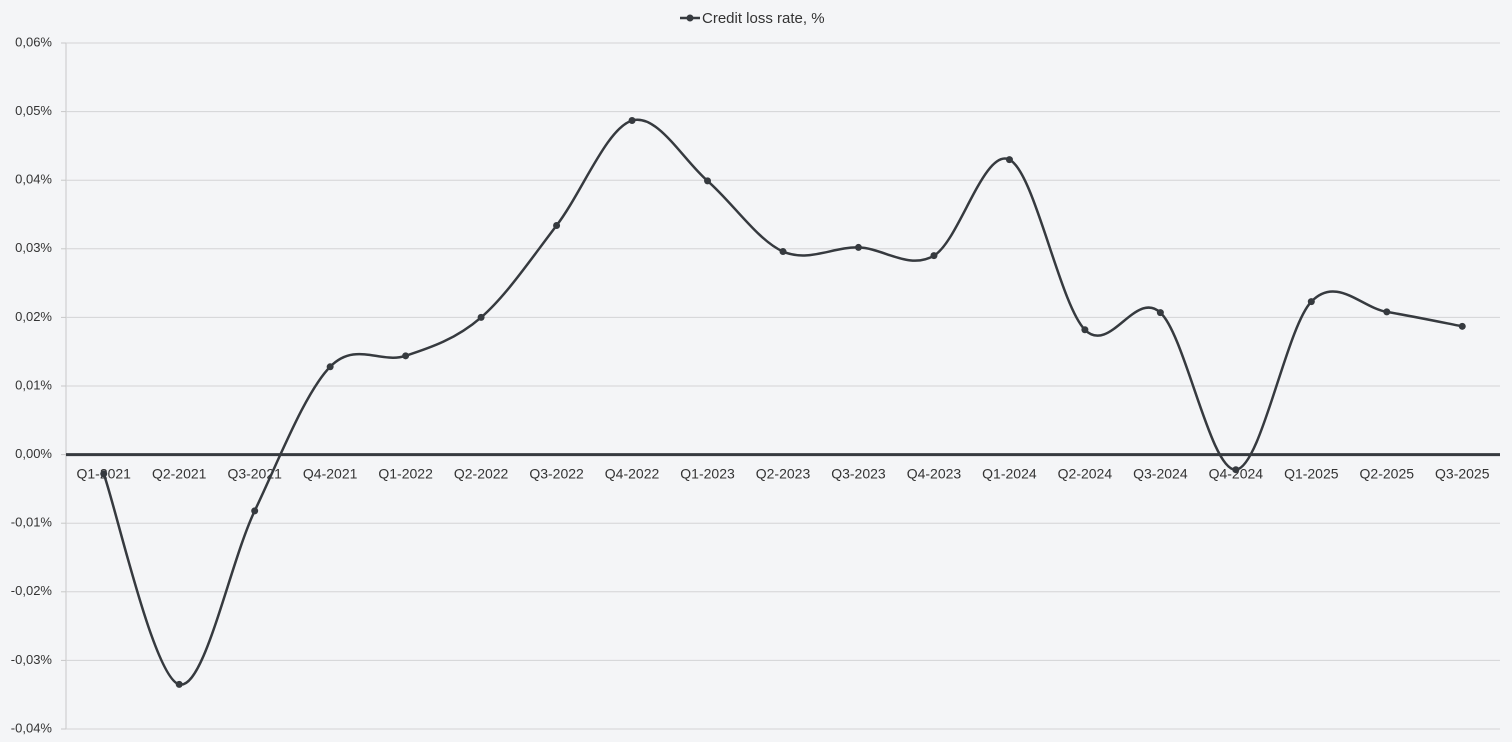 This screenshot has width=1512, height=742. I want to click on x-tick-label: Q3-2023, so click(858, 473).